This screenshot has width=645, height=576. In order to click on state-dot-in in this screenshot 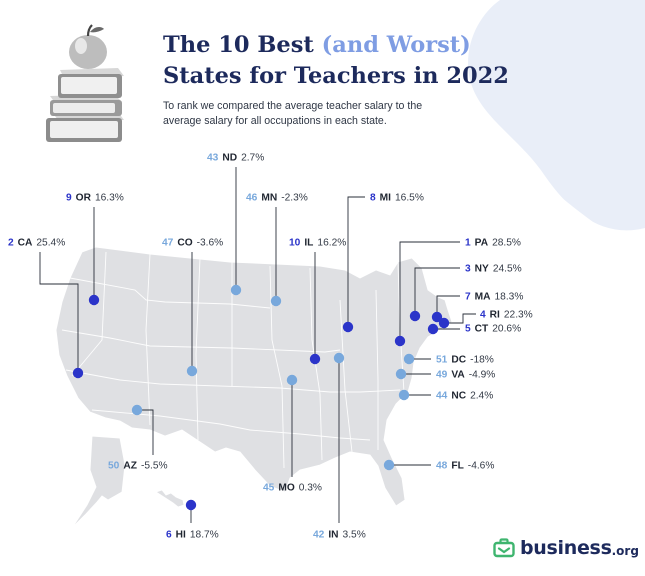, I will do `click(339, 358)`.